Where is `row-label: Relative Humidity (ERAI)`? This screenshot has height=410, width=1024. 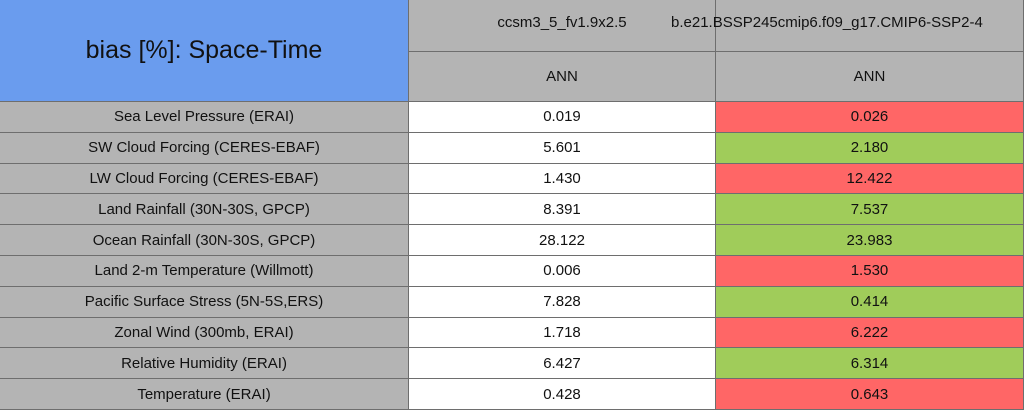 row-label: Relative Humidity (ERAI) is located at coordinates (204, 364).